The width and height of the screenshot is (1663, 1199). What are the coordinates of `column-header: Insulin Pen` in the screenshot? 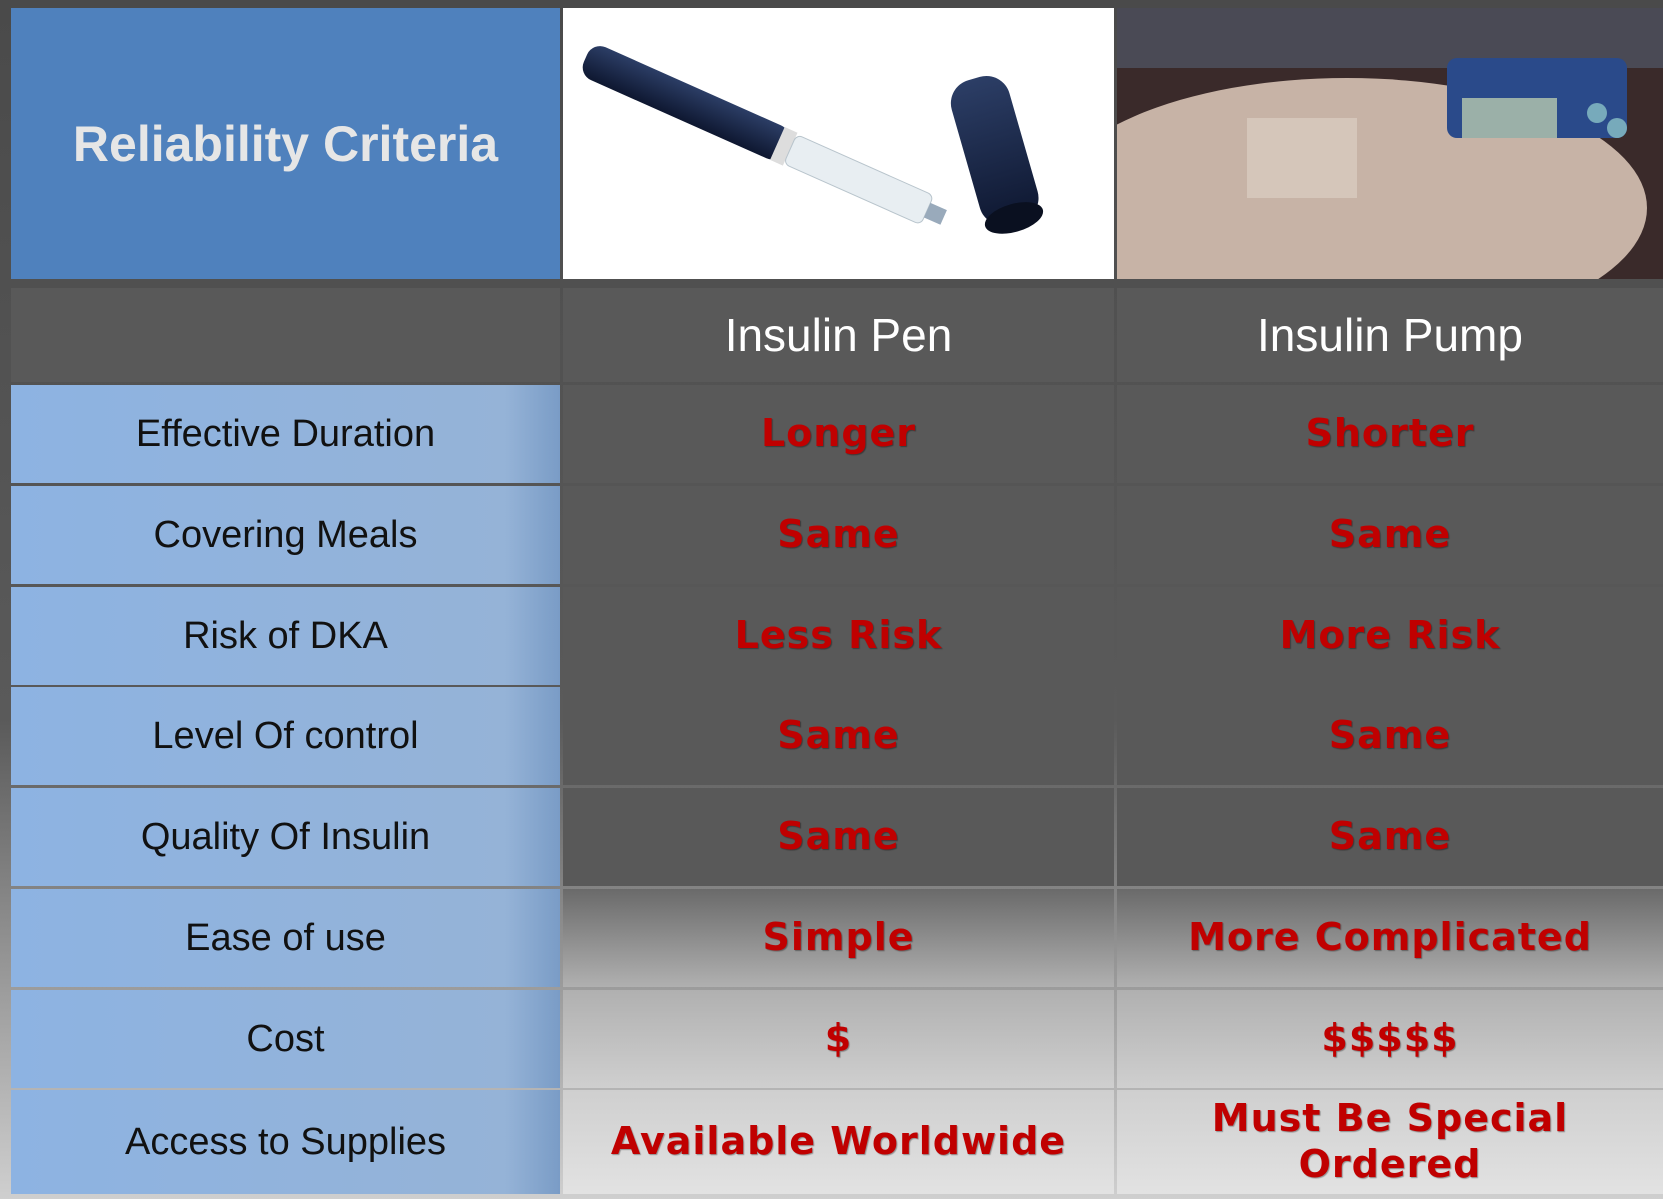 It's located at (838, 335).